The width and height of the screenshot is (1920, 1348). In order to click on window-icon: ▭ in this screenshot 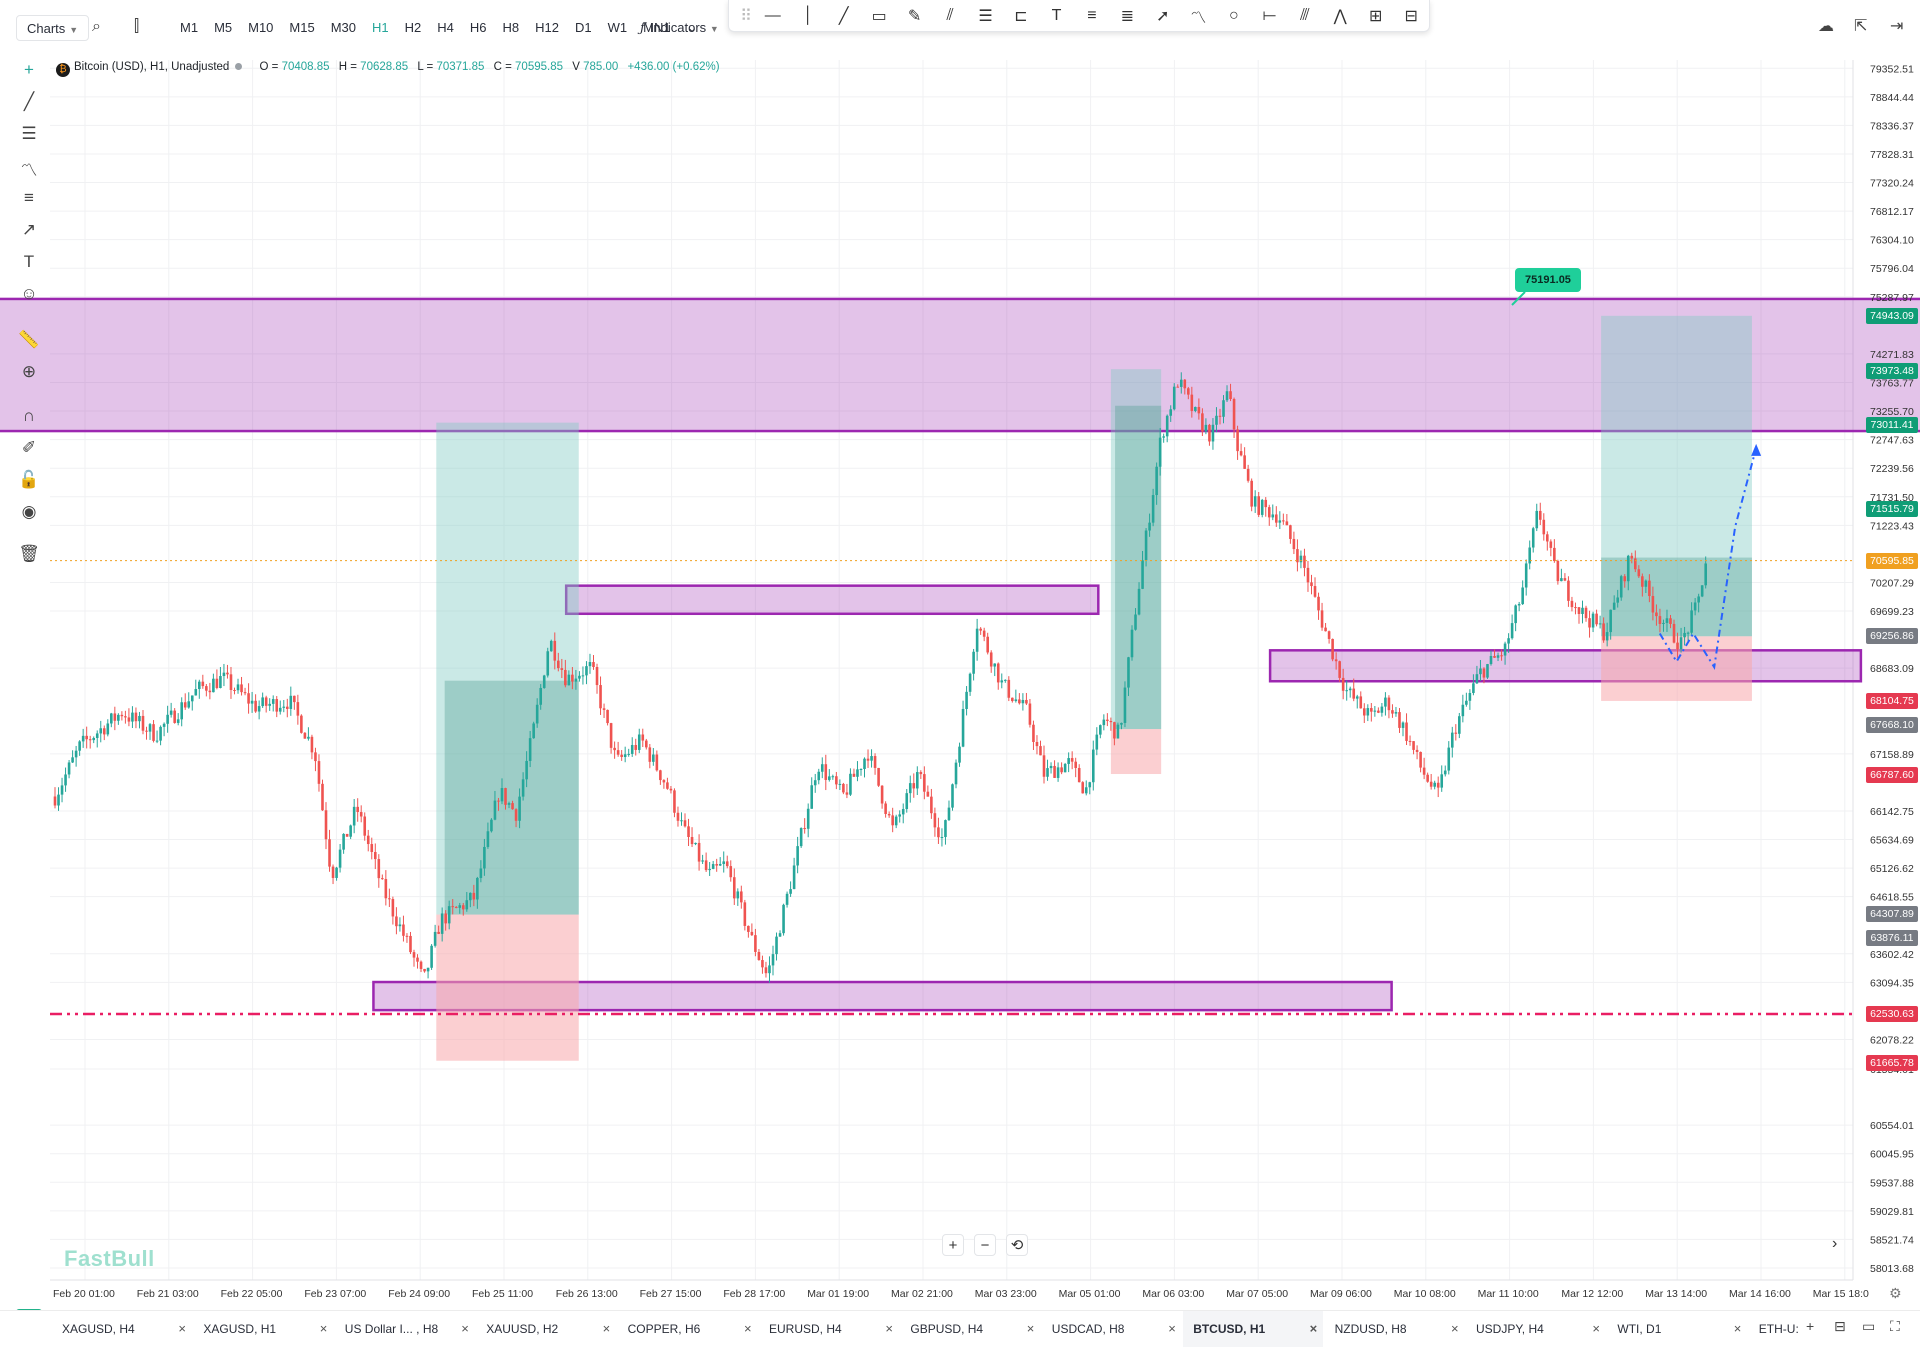, I will do `click(1869, 1326)`.